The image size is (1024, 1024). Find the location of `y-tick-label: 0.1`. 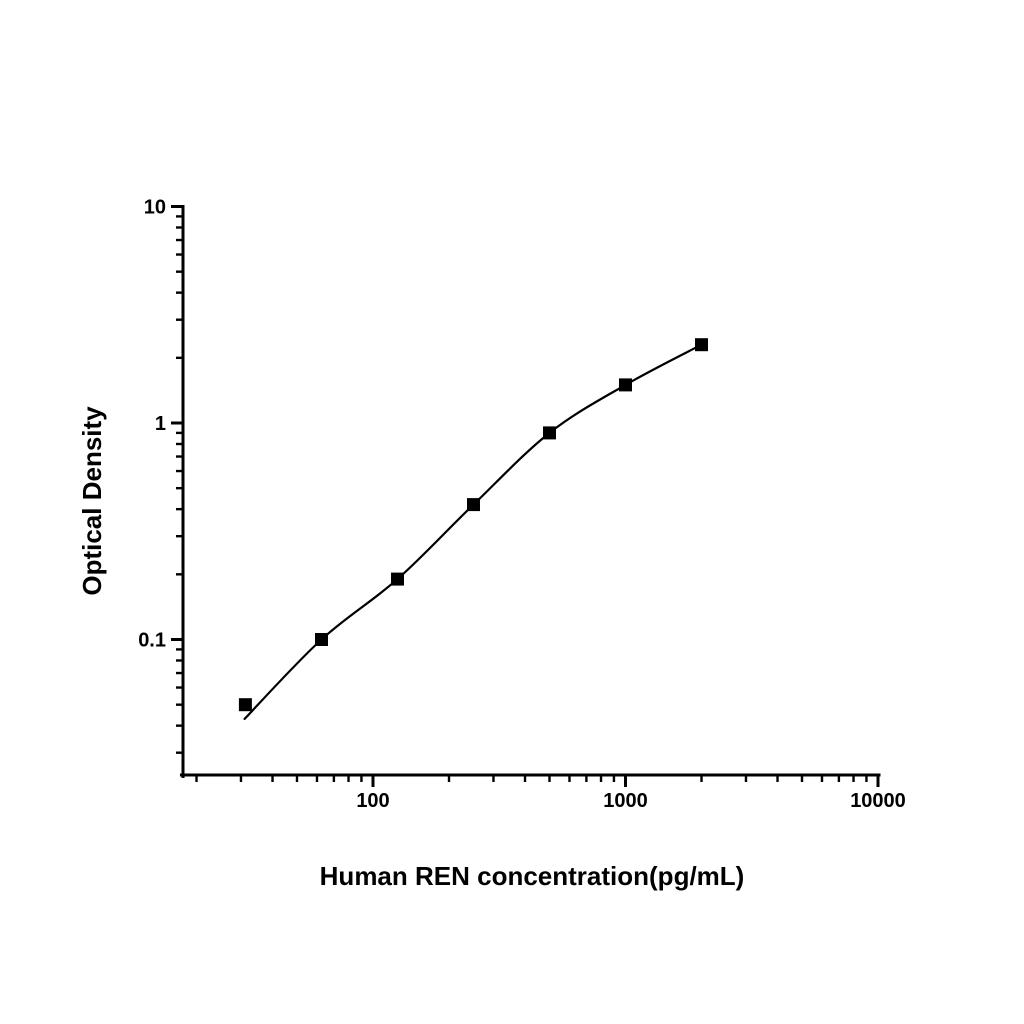

y-tick-label: 0.1 is located at coordinates (152, 641).